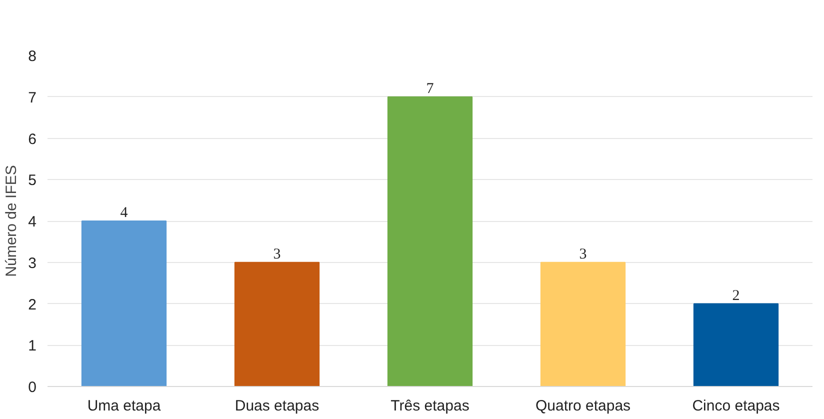 The height and width of the screenshot is (419, 824). I want to click on x-tick-label: Duas etapas, so click(277, 406).